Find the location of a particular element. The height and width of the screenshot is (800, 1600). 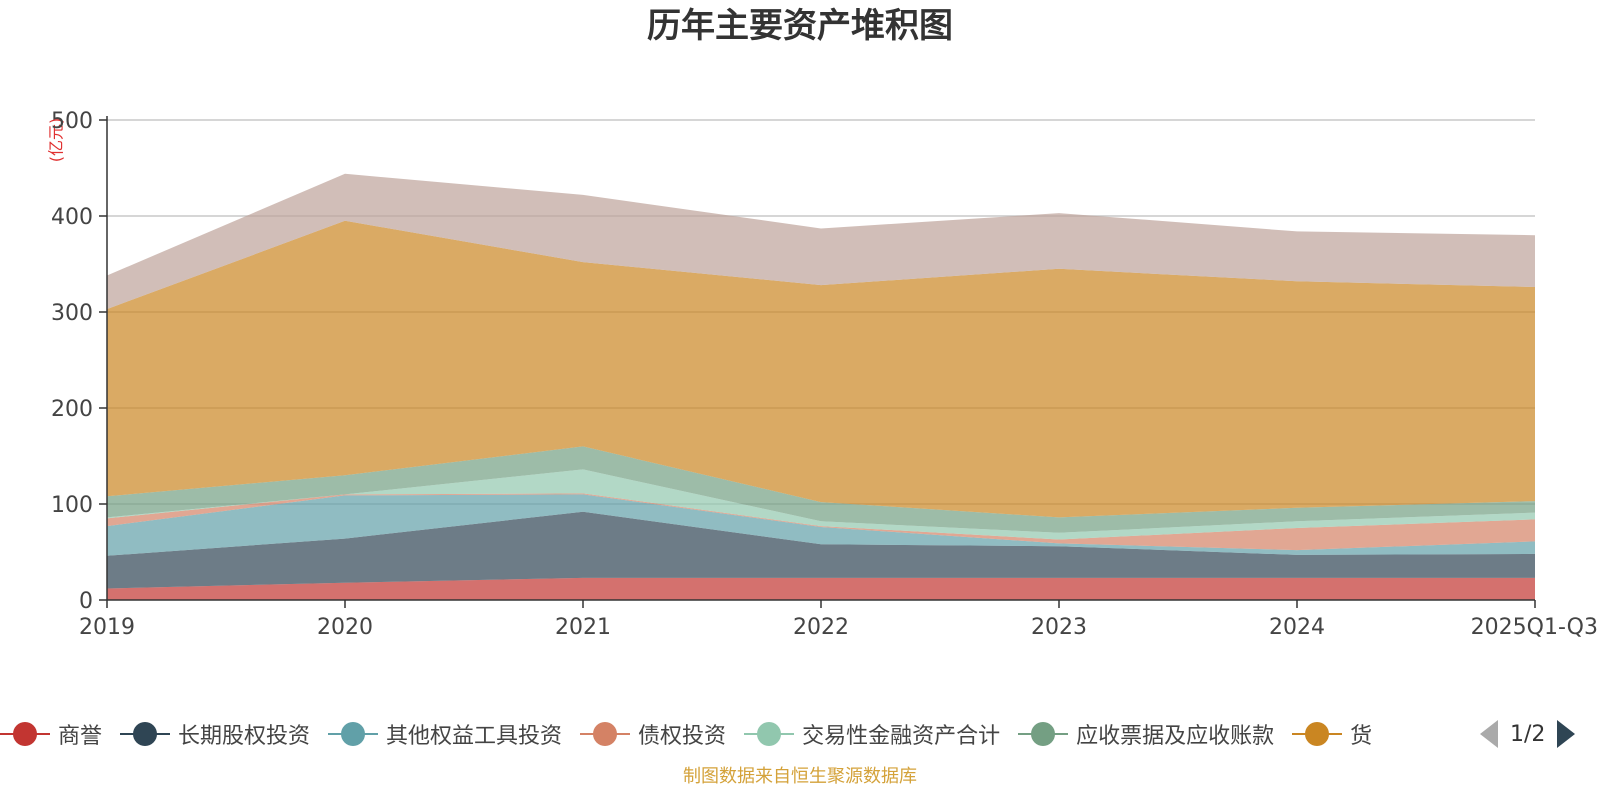

legend-item: 债权投资 is located at coordinates (653, 734).